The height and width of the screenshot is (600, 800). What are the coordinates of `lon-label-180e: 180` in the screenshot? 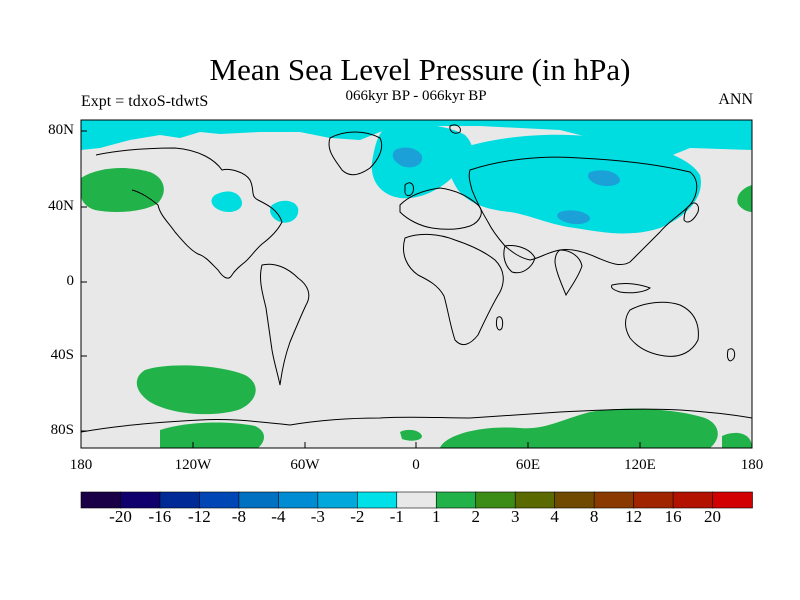 It's located at (752, 465).